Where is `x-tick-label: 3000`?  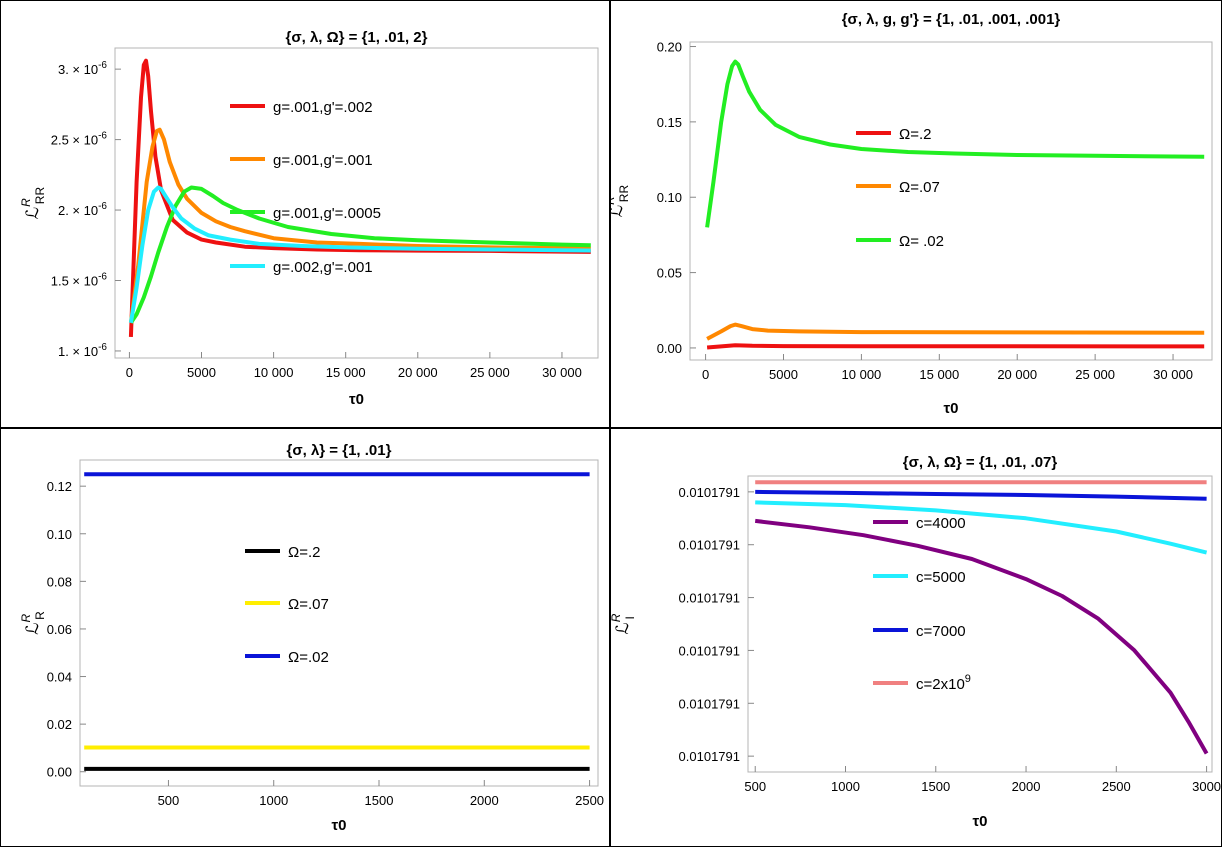 x-tick-label: 3000 is located at coordinates (1206, 786).